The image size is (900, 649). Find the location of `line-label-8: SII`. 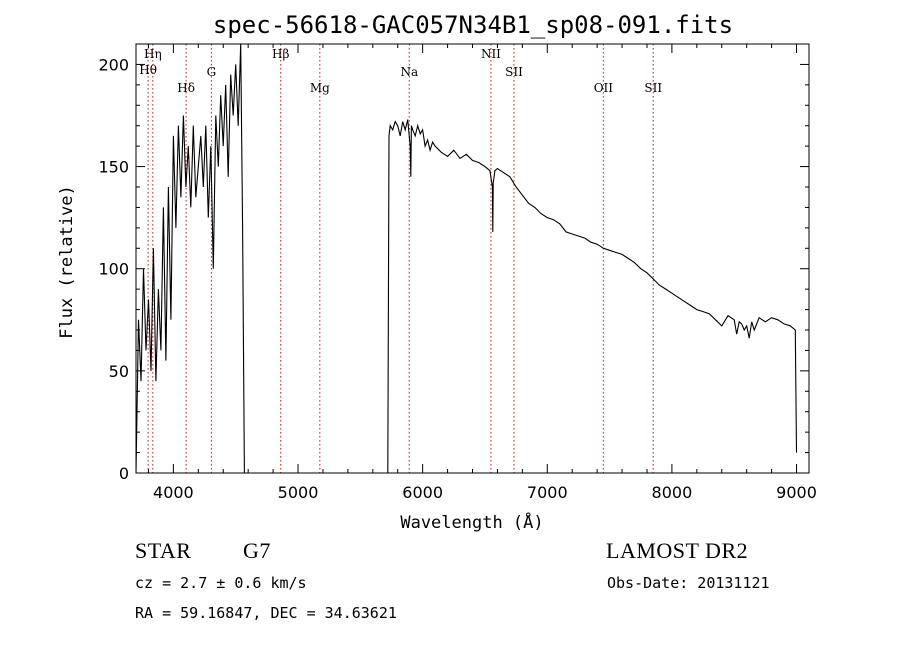

line-label-8: SII is located at coordinates (514, 72).